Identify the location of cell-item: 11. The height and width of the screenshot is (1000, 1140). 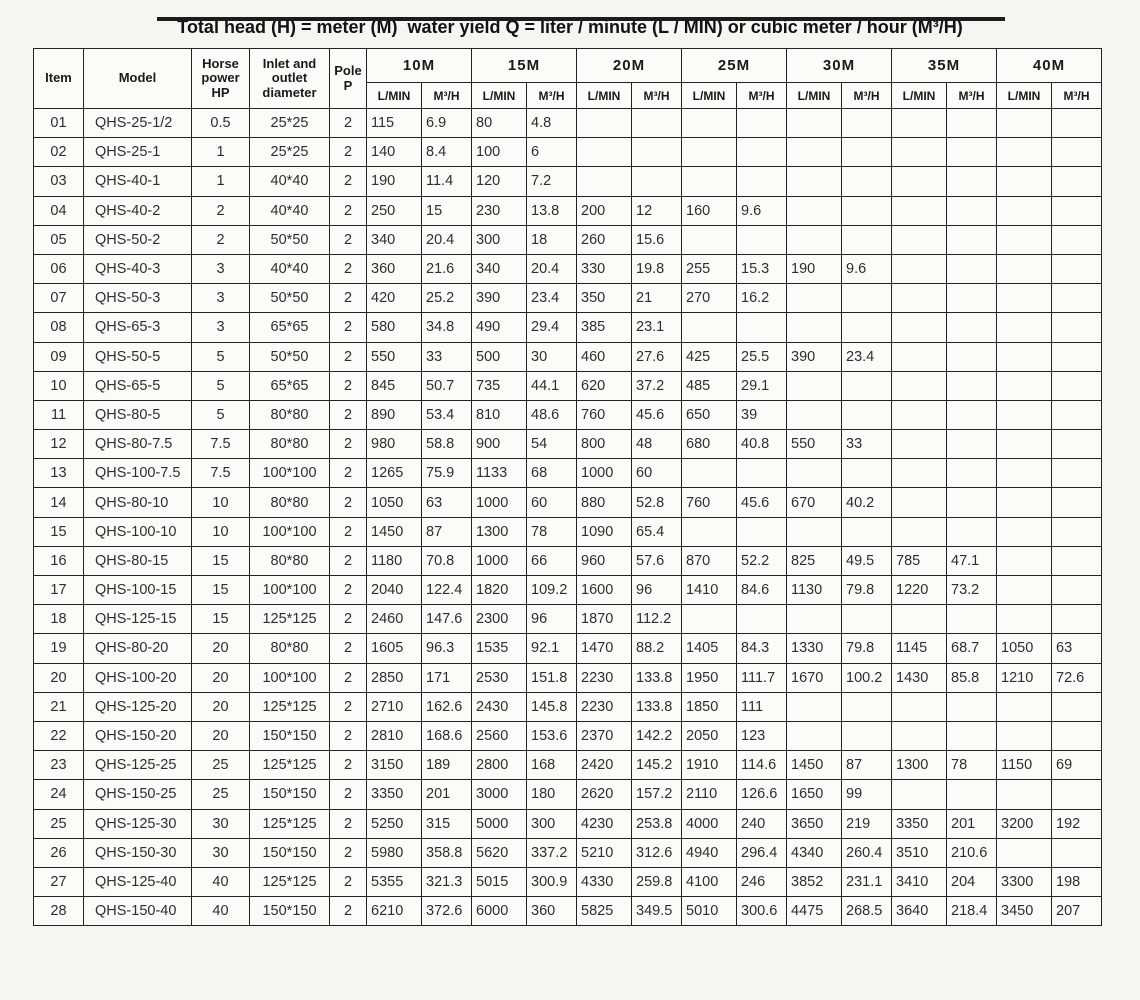
(58, 415).